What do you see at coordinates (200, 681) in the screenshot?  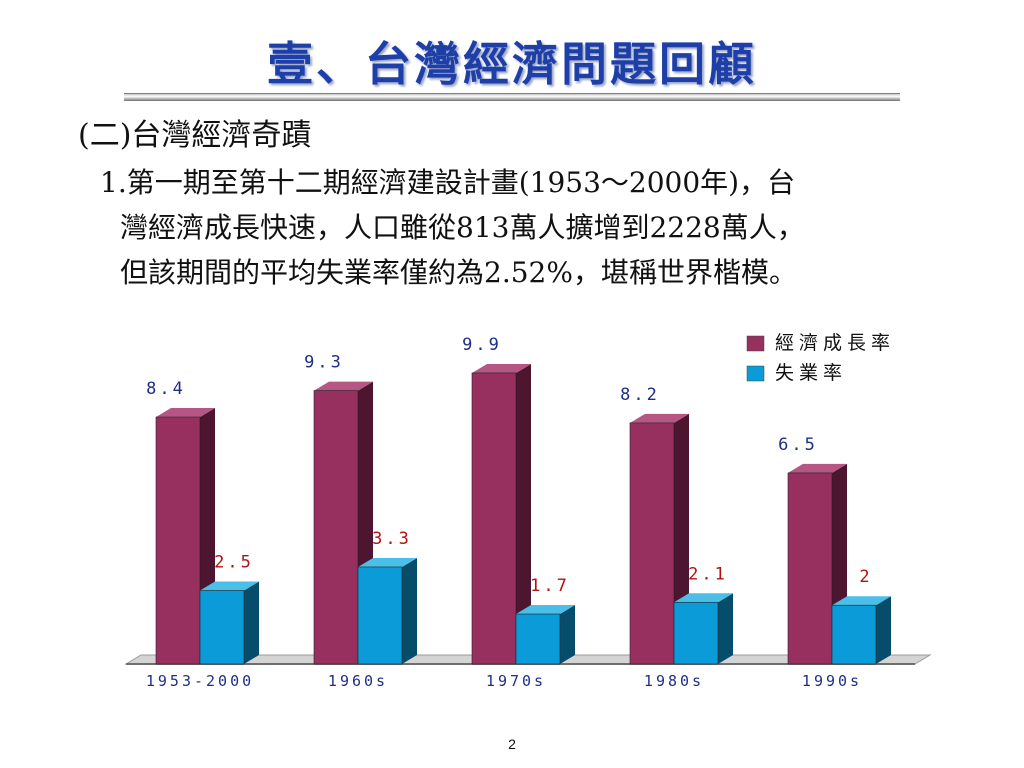 I see `x-tick-label-0: 1953-2000` at bounding box center [200, 681].